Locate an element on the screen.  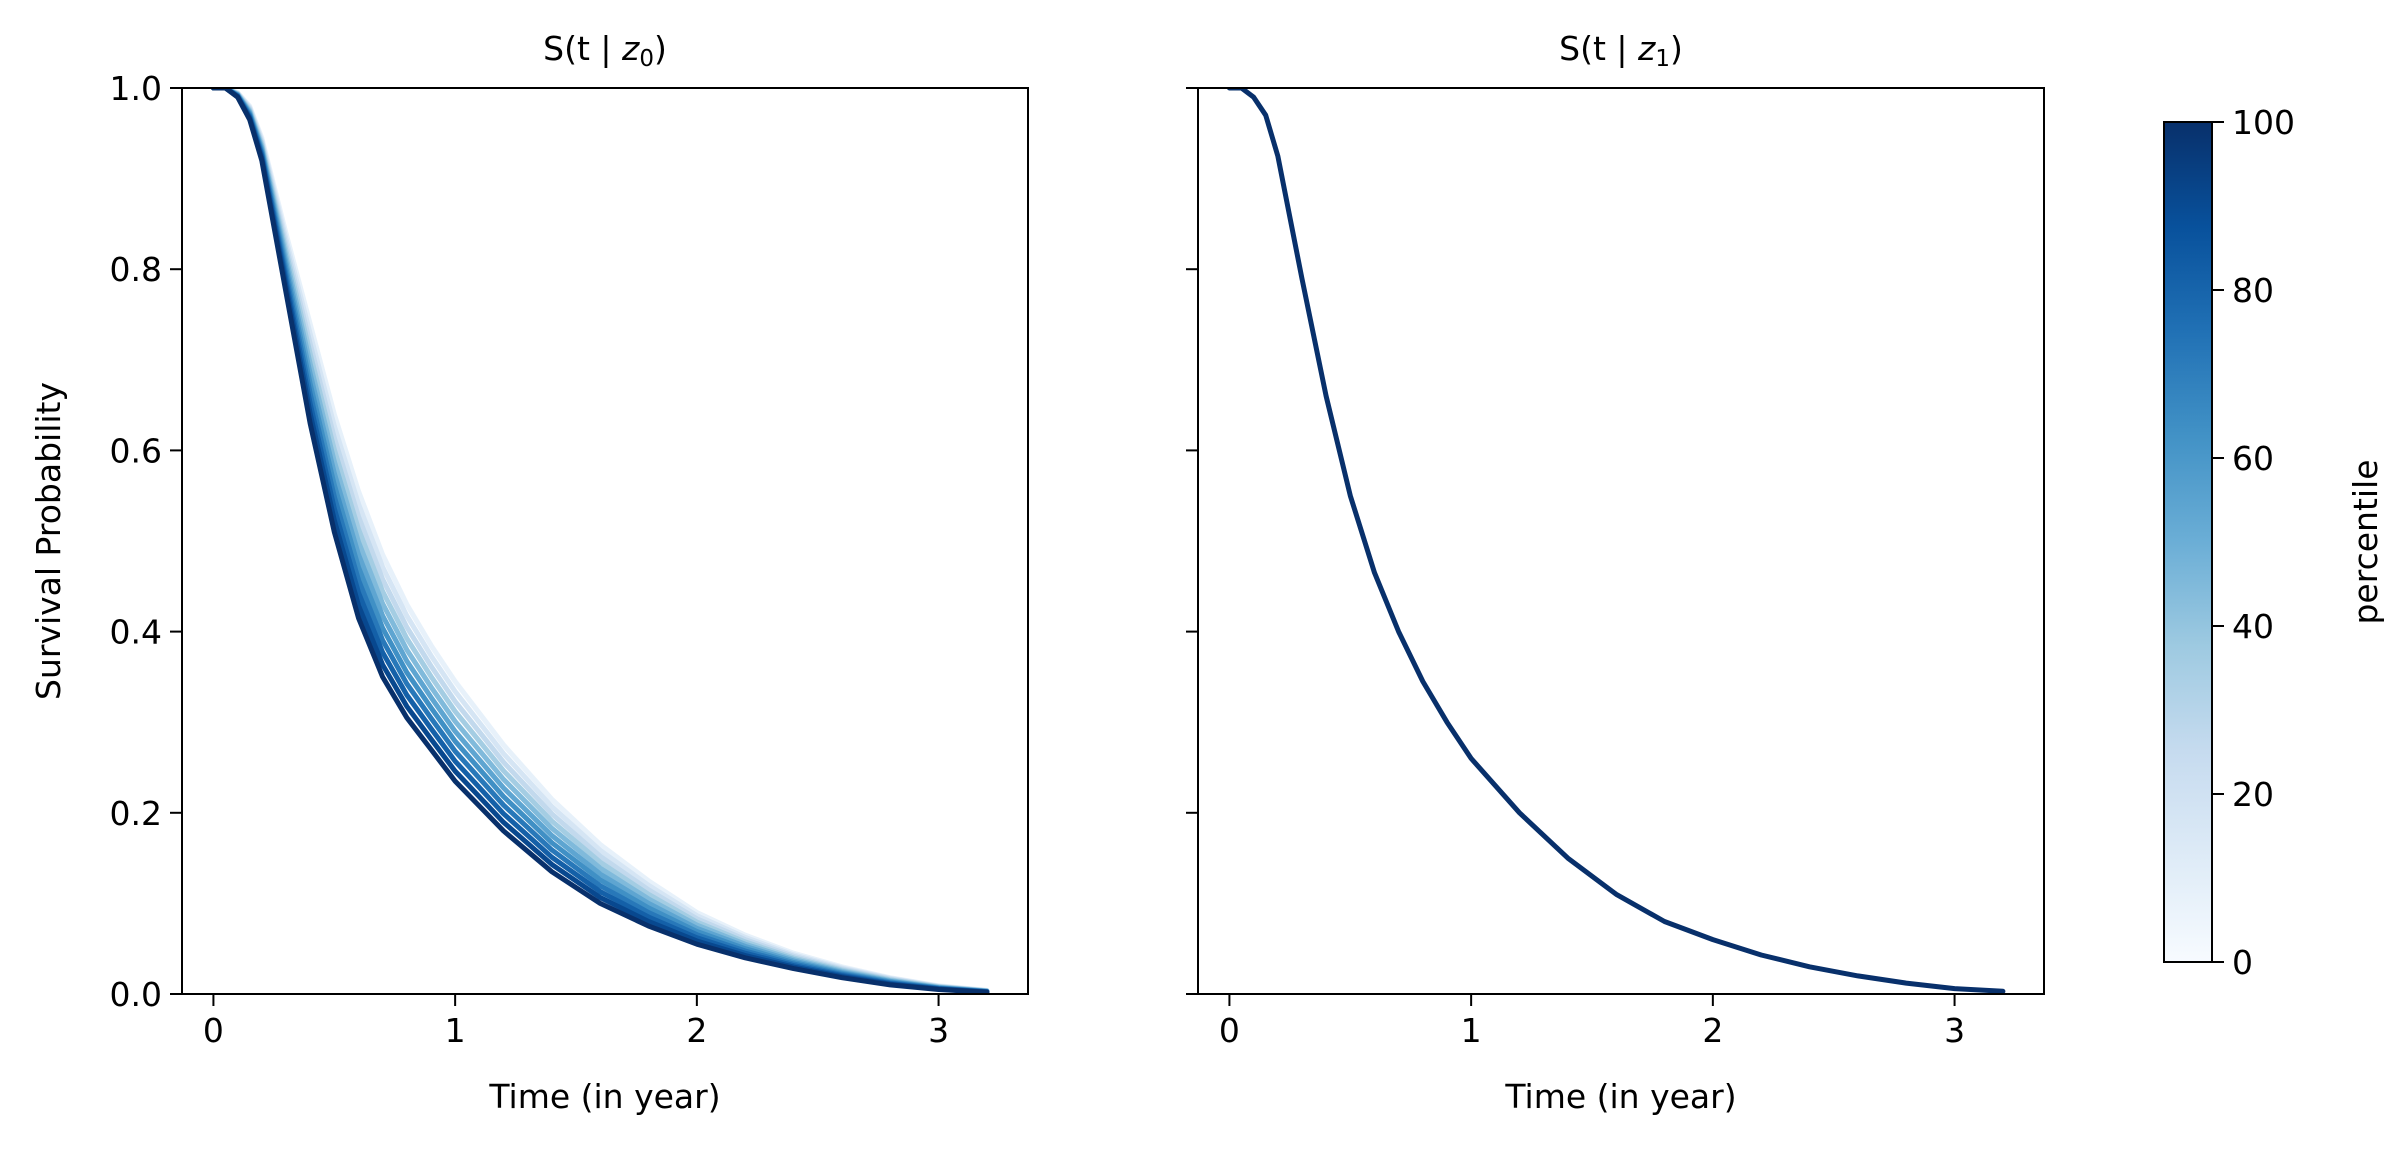
y-tick-label: 0.0 is located at coordinates (136, 994).